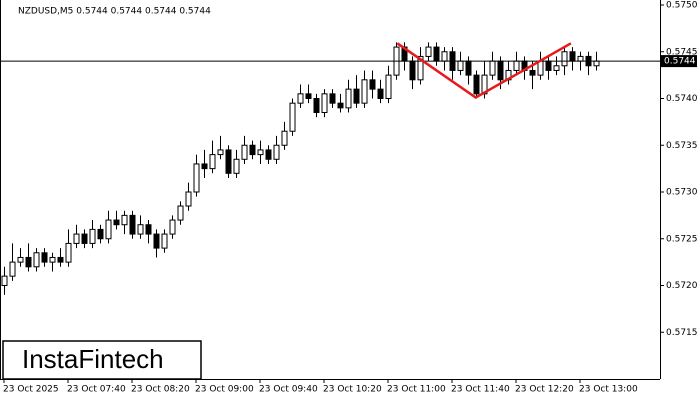  What do you see at coordinates (682, 333) in the screenshot?
I see `y-tick-label: 0.5715` at bounding box center [682, 333].